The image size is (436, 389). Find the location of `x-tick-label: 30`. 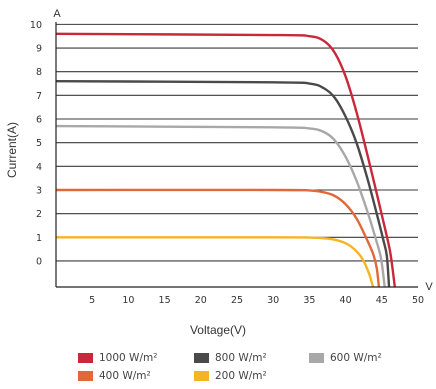

x-tick-label: 30 is located at coordinates (273, 300).